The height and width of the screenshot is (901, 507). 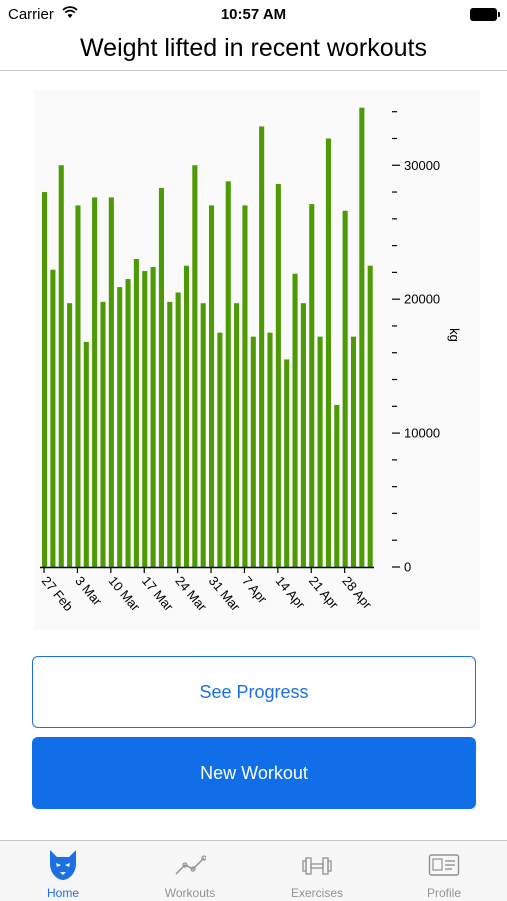 I want to click on id-card-icon, so click(x=444, y=865).